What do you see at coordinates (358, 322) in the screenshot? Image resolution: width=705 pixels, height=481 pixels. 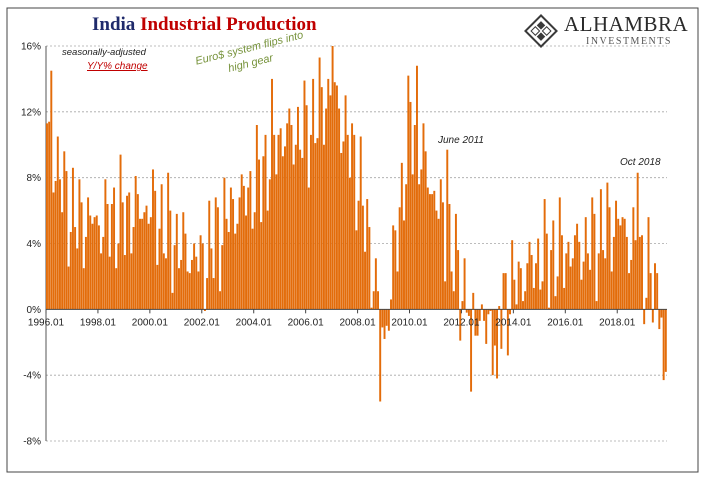 I see `x-tick-label: 2008.01` at bounding box center [358, 322].